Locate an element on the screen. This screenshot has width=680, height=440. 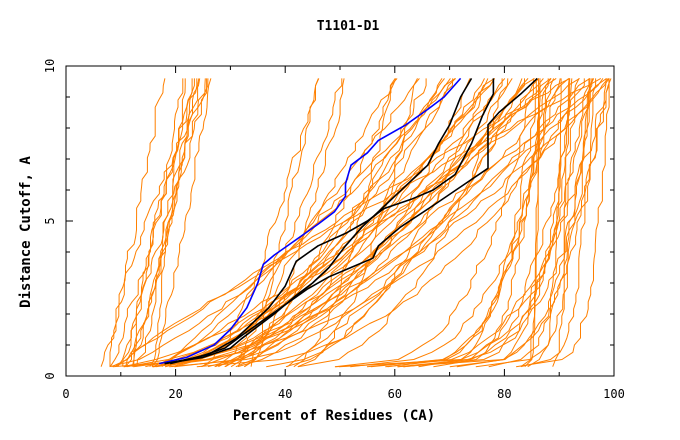
x-tick-label: 80 is located at coordinates (504, 394).